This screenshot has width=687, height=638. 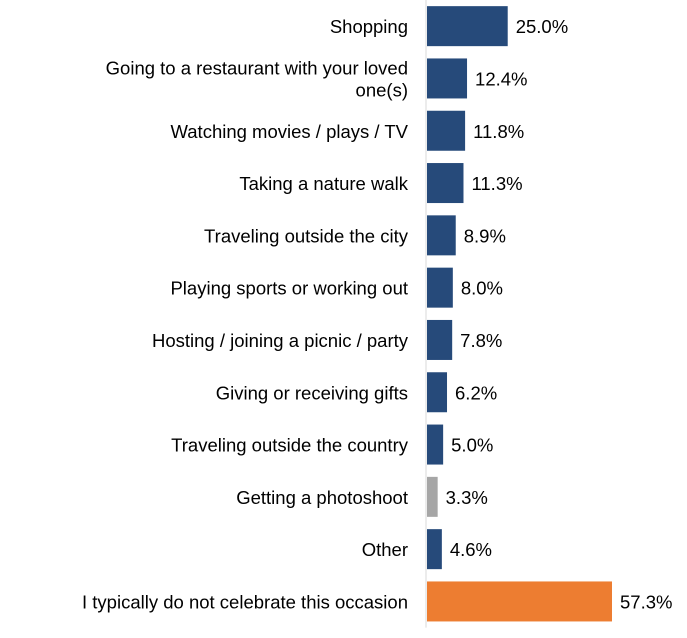 I want to click on category-label-line: one(s), so click(x=382, y=89).